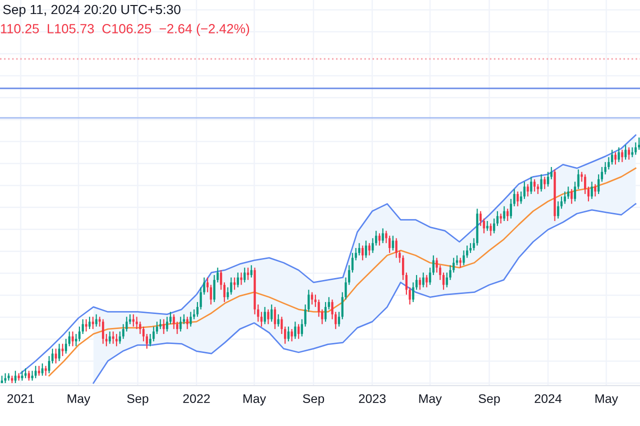  Describe the element at coordinates (196, 399) in the screenshot. I see `x-tick-label: 2022` at that location.